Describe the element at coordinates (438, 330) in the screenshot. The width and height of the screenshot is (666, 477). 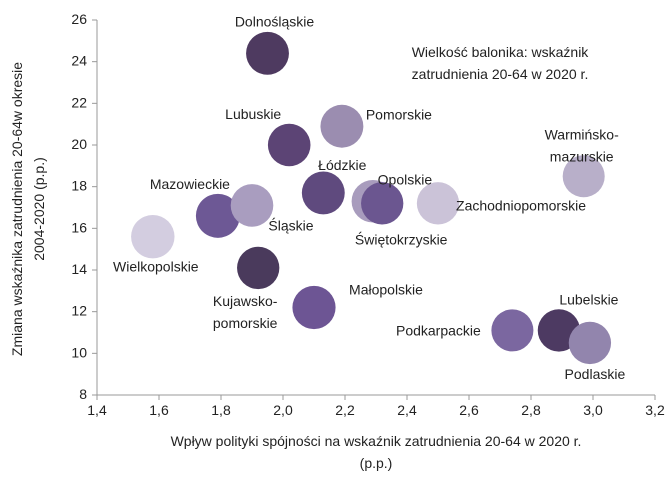
I see `data-label: Podkarpackie` at that location.